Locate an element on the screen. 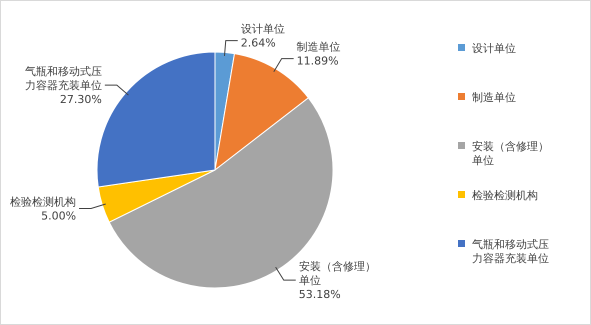 This screenshot has height=325, width=591. slice-label: 气瓶和移动式压力容器充装单位 is located at coordinates (63, 78).